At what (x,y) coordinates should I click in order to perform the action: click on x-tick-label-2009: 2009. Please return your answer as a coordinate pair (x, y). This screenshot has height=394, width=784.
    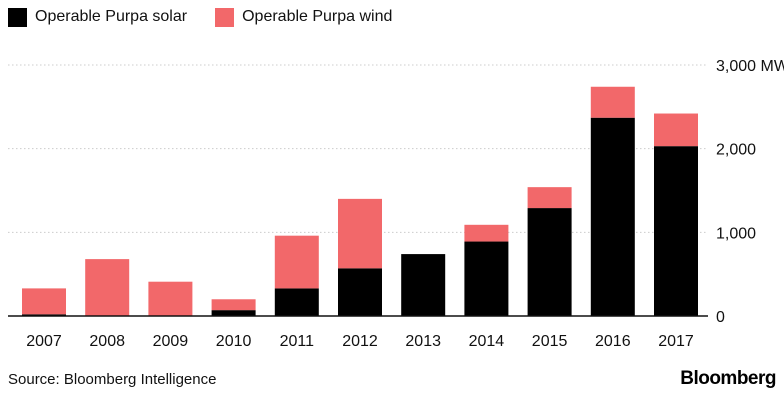
    Looking at the image, I should click on (171, 341).